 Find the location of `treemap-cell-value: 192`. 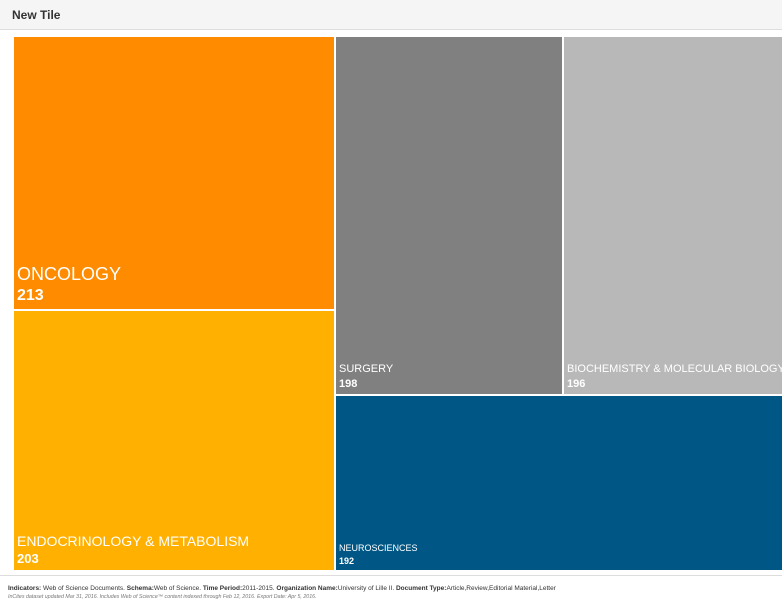

treemap-cell-value: 192 is located at coordinates (347, 561).